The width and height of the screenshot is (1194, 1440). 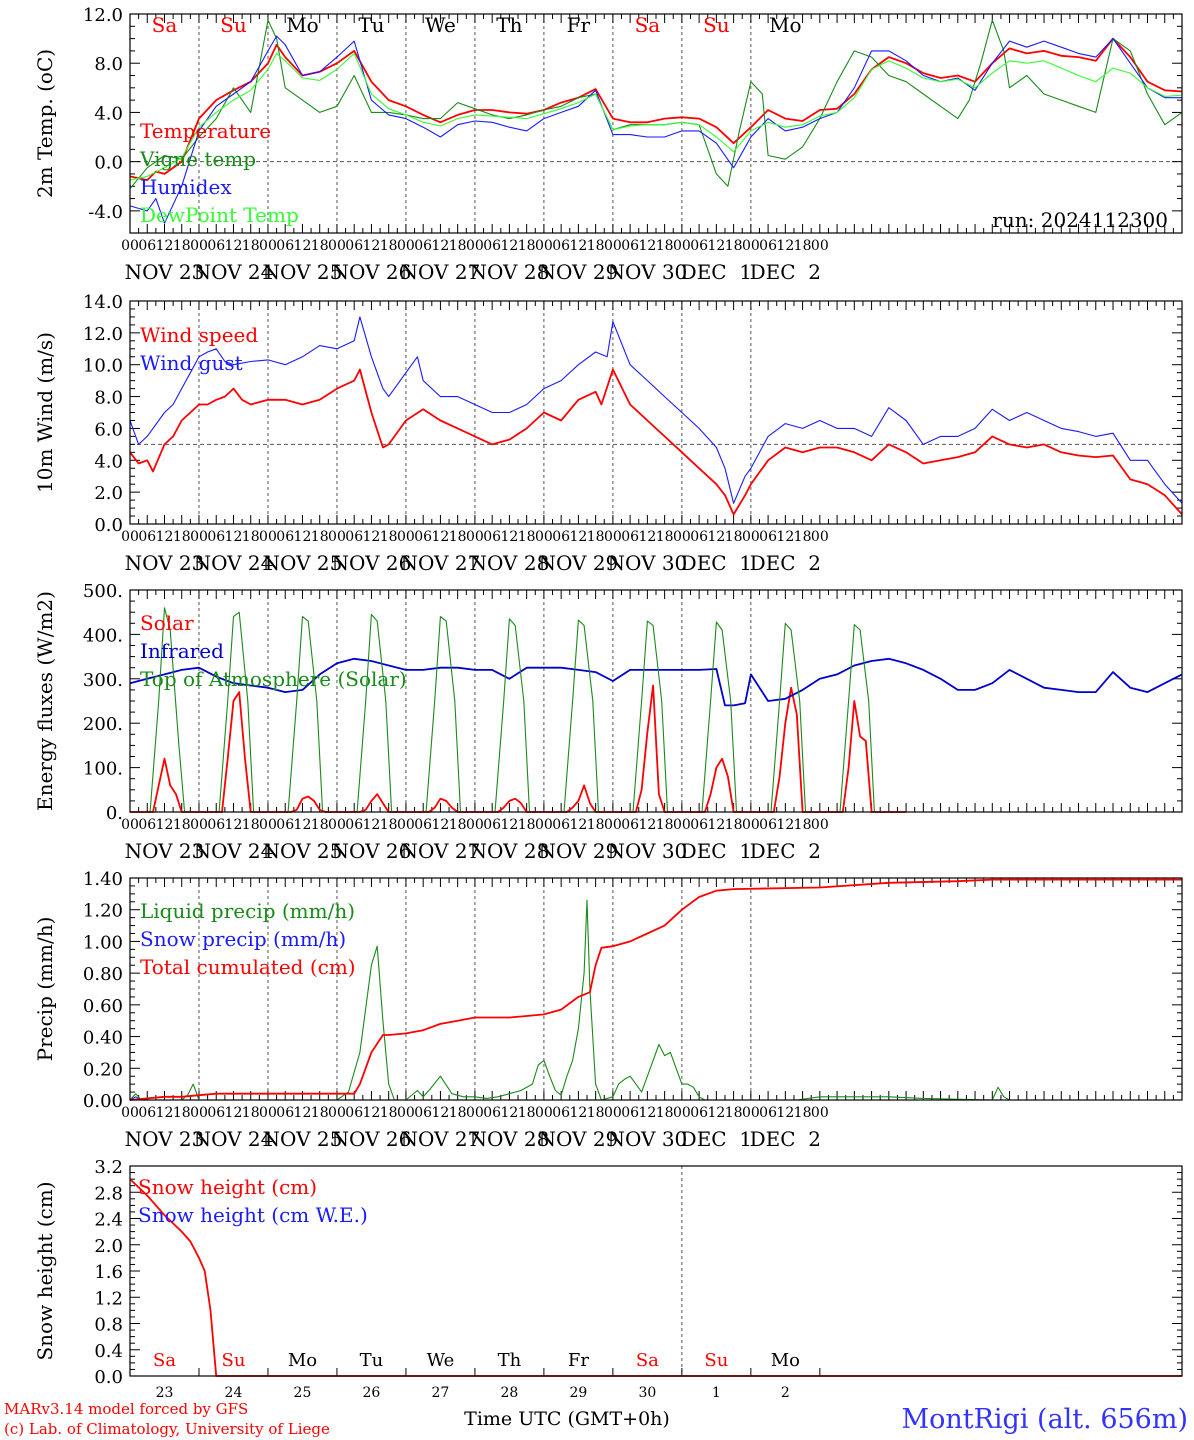 What do you see at coordinates (302, 25) in the screenshot?
I see `weekday-label: Mo` at bounding box center [302, 25].